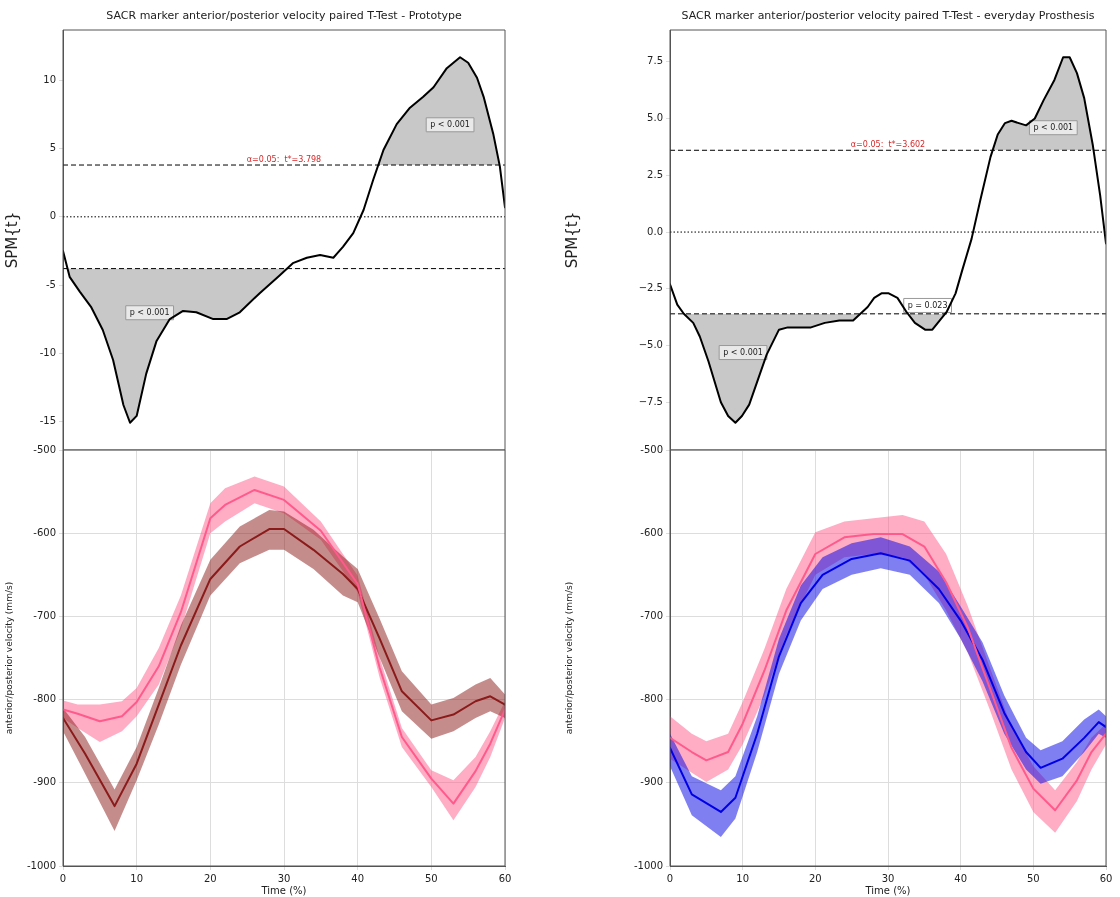 This screenshot has width=1120, height=897. What do you see at coordinates (47, 420) in the screenshot?
I see `y-tick-label: -15` at bounding box center [47, 420].